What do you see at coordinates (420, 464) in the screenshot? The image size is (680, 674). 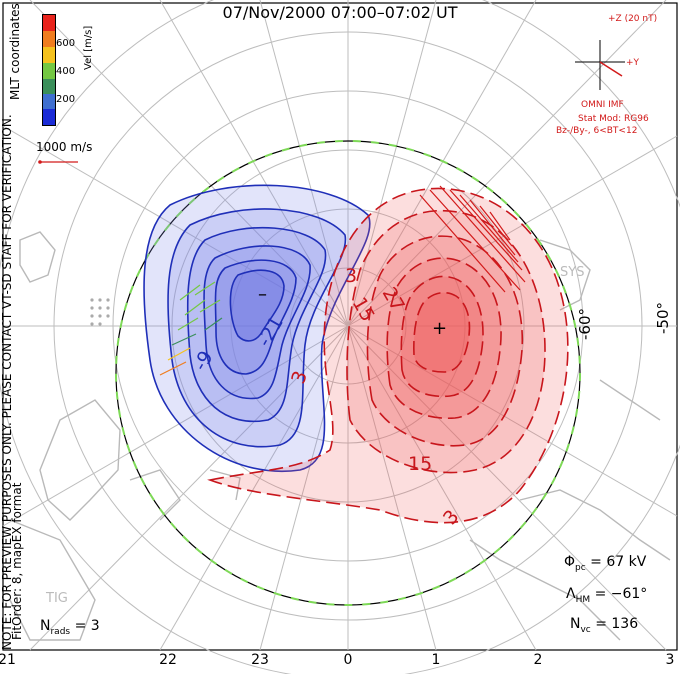 I see `contour-label-pos-5: 15` at bounding box center [420, 464].